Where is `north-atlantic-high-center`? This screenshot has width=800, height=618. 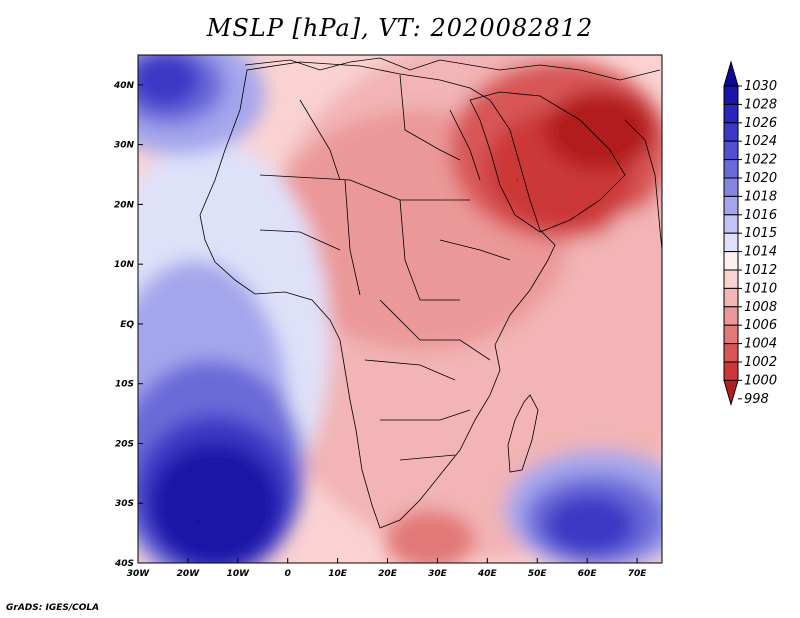 north-atlantic-high-center is located at coordinates (162, 84).